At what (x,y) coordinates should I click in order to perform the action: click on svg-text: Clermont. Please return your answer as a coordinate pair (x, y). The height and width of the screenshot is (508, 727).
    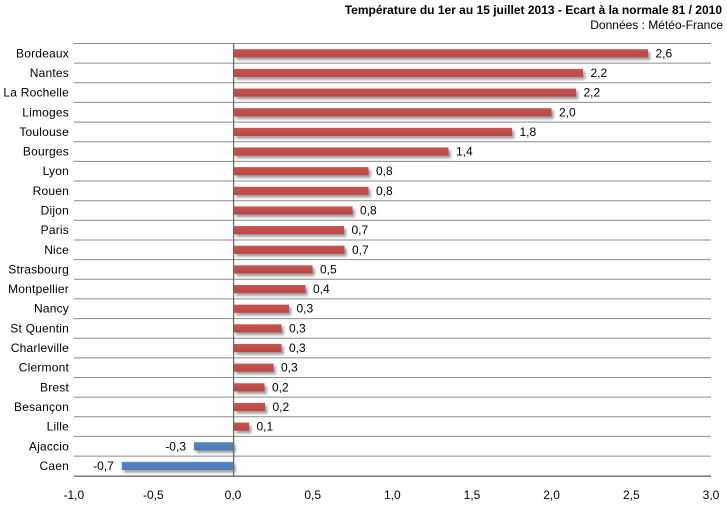
    Looking at the image, I should click on (44, 368).